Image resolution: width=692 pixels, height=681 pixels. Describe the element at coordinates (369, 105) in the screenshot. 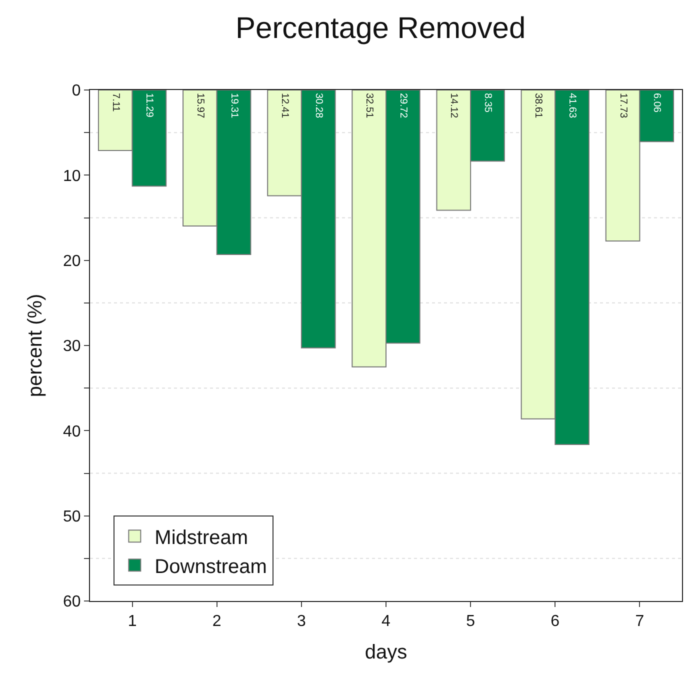

I see `data-label: 32.51` at that location.